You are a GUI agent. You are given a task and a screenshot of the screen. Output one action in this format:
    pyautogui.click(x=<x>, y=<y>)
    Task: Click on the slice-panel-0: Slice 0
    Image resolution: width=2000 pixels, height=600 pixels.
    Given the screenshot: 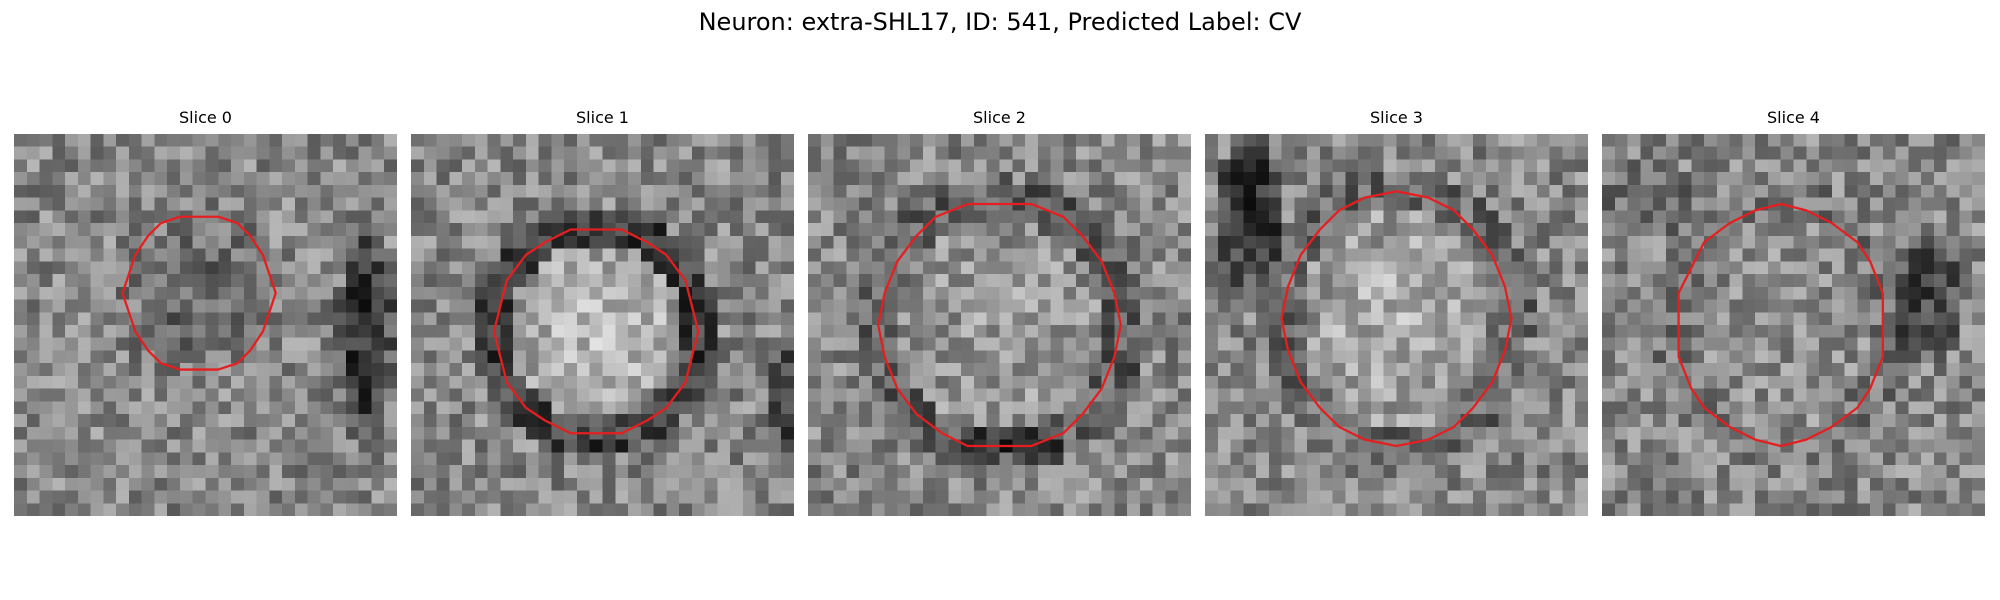 What is the action you would take?
    pyautogui.click(x=205, y=316)
    